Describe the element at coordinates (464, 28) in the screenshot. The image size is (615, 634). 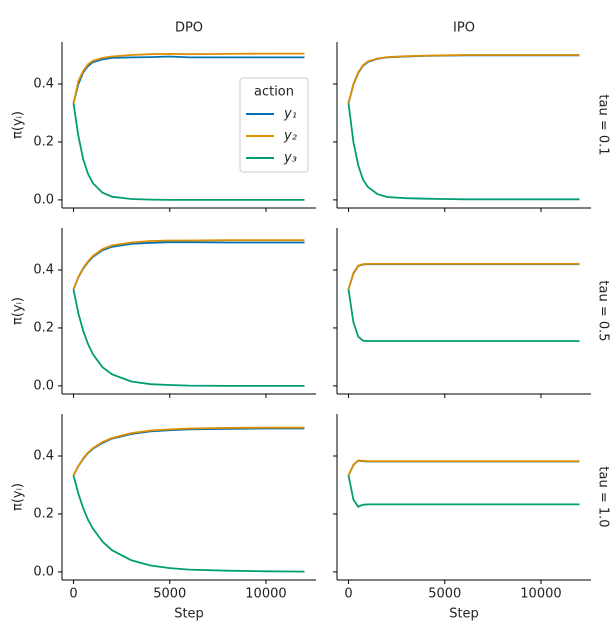
I see `panel-title: IPO` at that location.